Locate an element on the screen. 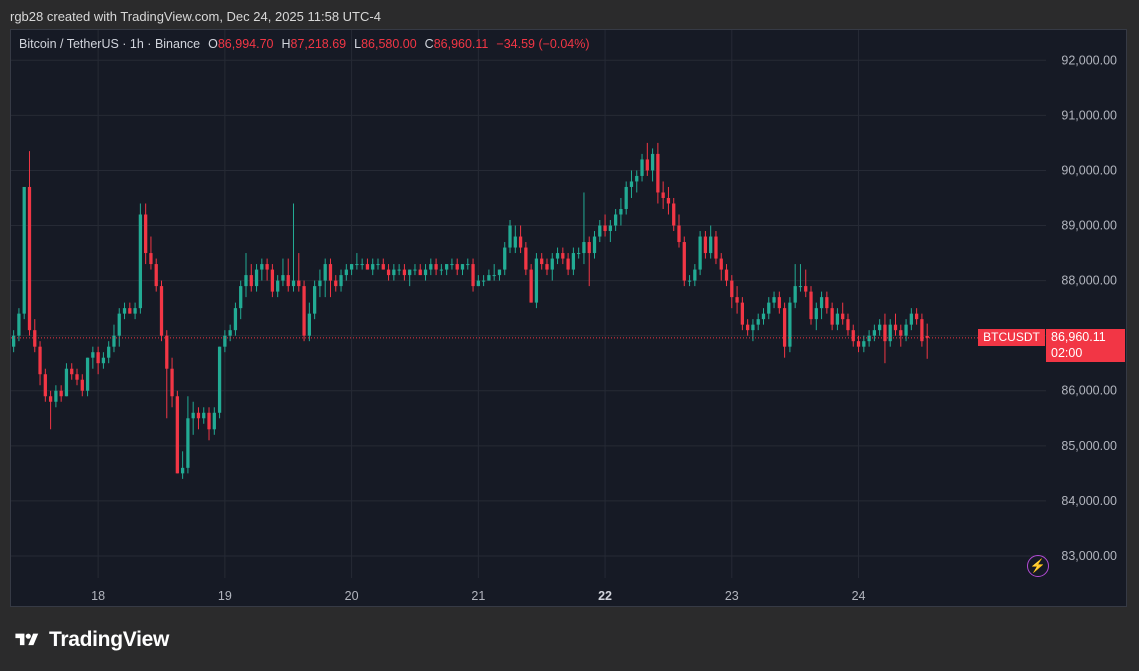  legend-close-label: C is located at coordinates (429, 44).